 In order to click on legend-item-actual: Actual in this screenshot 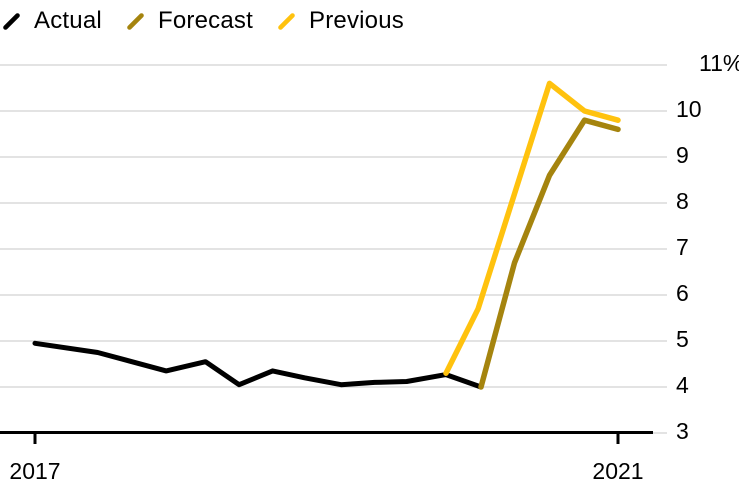, I will do `click(52, 21)`.